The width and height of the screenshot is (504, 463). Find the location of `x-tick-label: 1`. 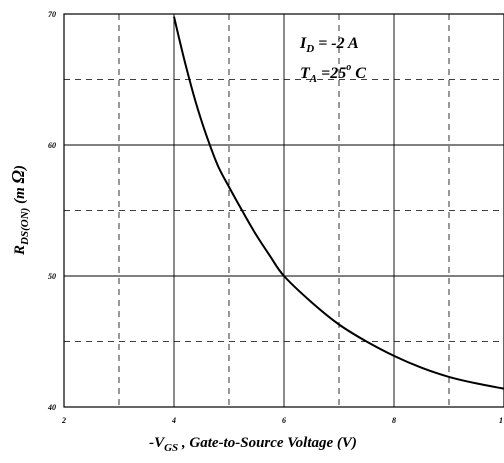

x-tick-label: 1 is located at coordinates (501, 420).